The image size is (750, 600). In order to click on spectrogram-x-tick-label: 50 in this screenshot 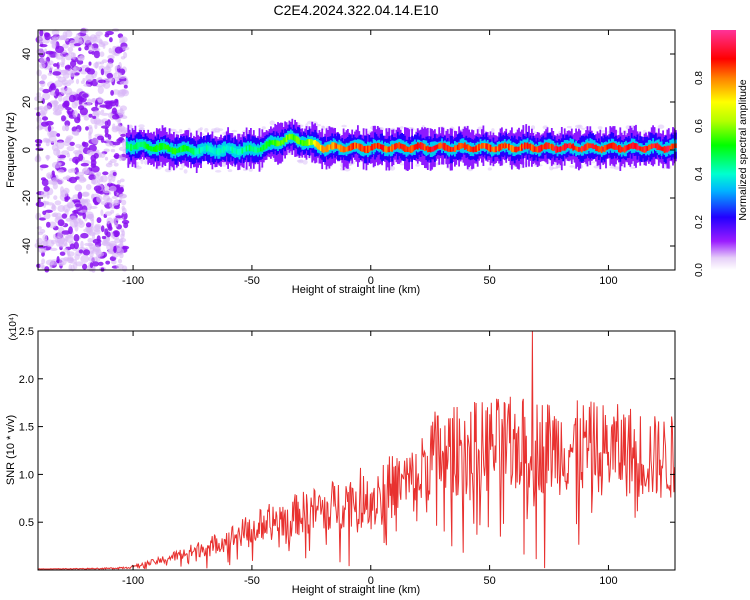, I will do `click(489, 281)`.